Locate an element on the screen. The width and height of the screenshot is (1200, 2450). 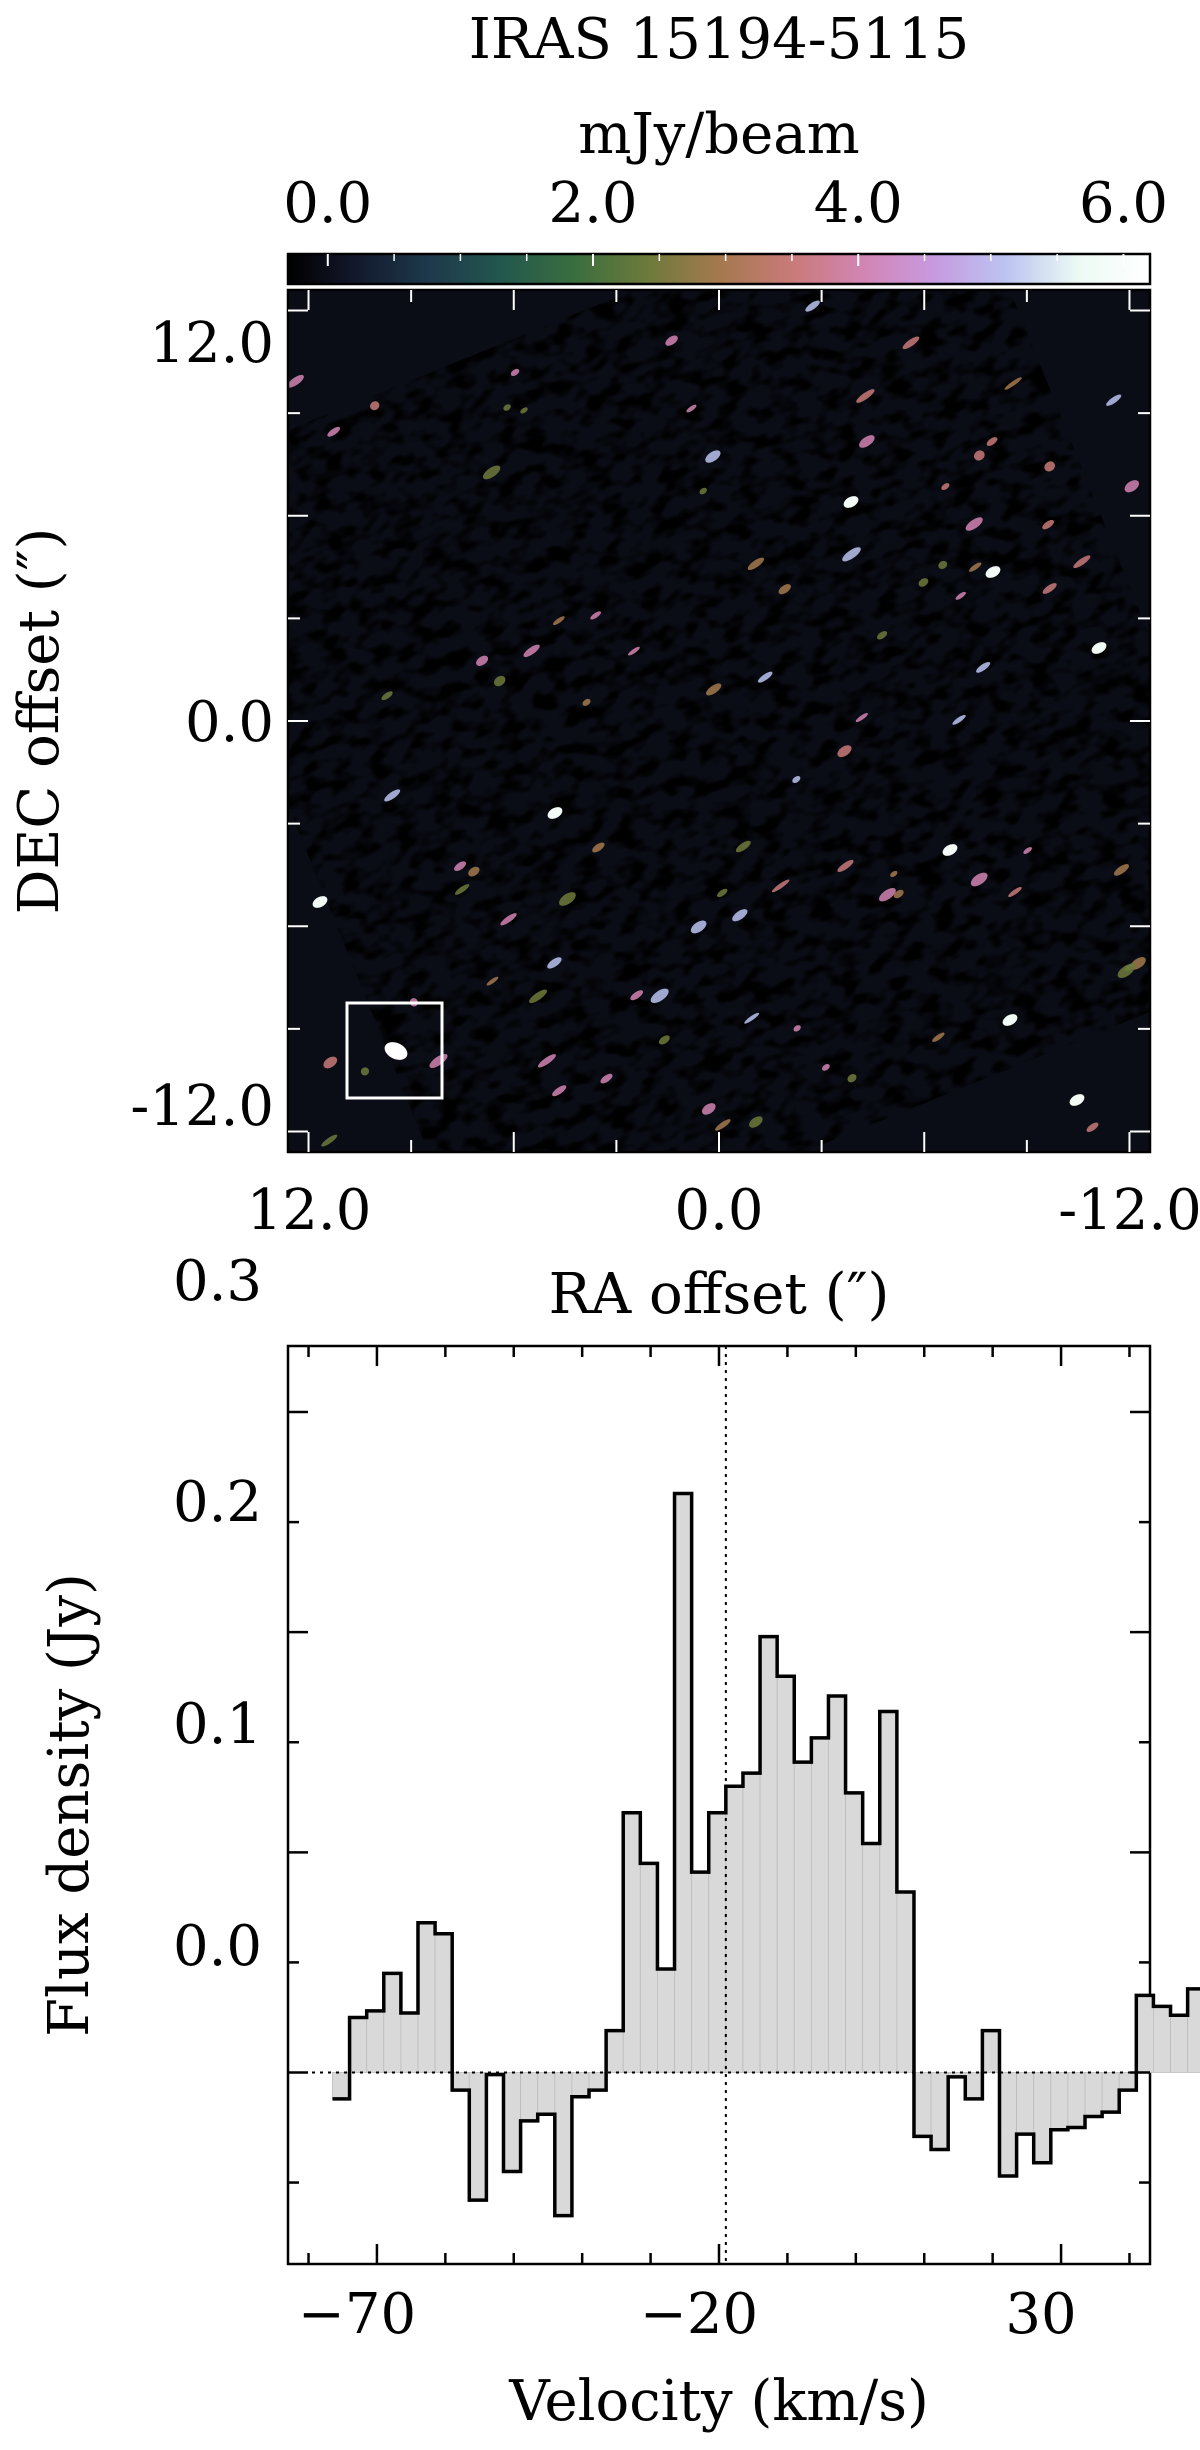
map-xlabel: RA offset (″) is located at coordinates (719, 1294).